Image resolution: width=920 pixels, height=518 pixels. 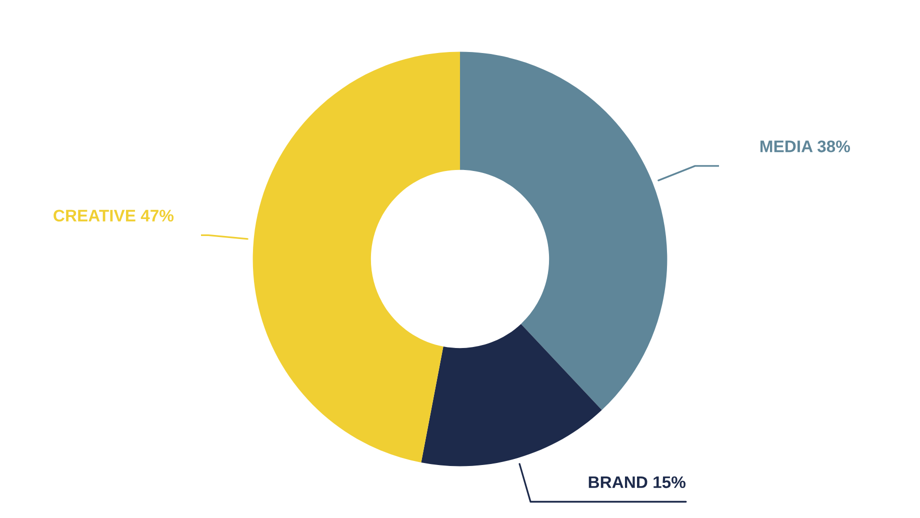 I want to click on slice-label: MEDIA 38%, so click(x=805, y=146).